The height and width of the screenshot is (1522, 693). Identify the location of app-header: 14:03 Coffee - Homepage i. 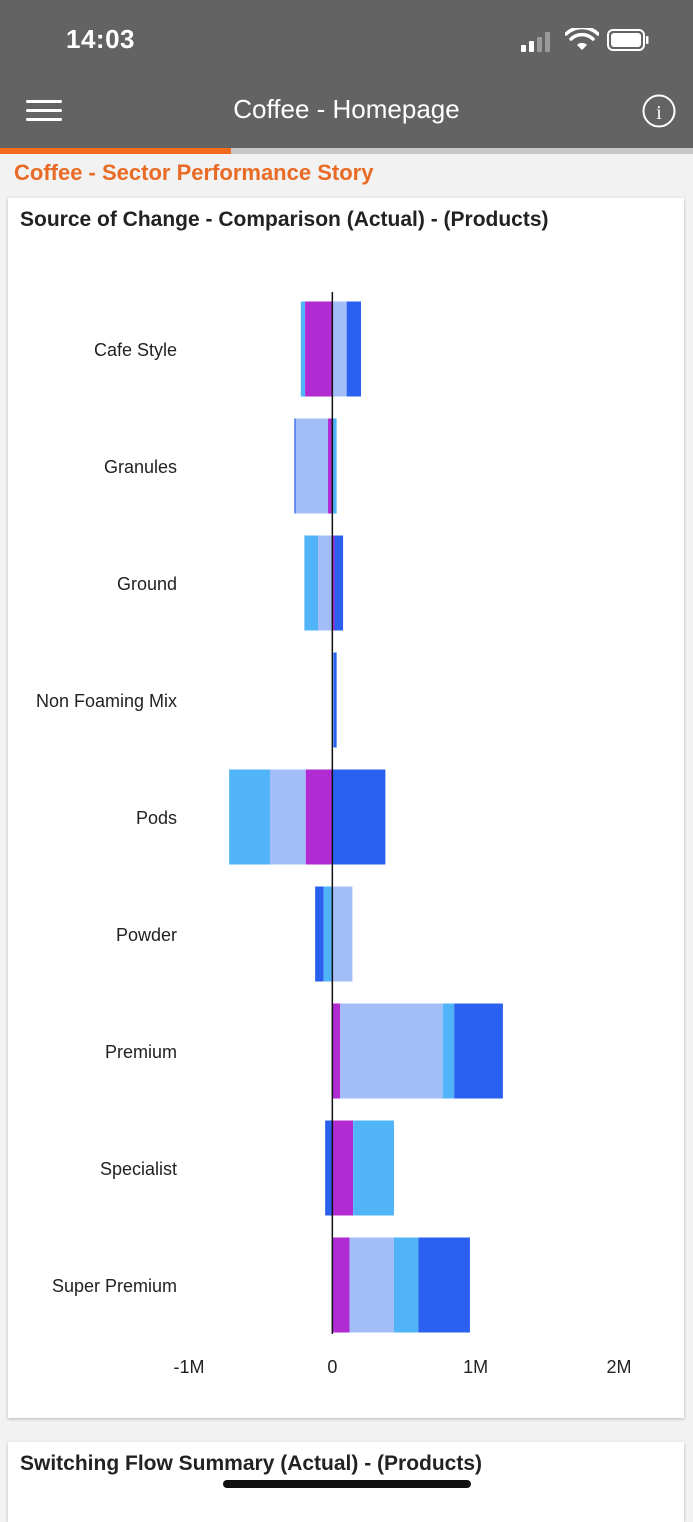
(346, 74).